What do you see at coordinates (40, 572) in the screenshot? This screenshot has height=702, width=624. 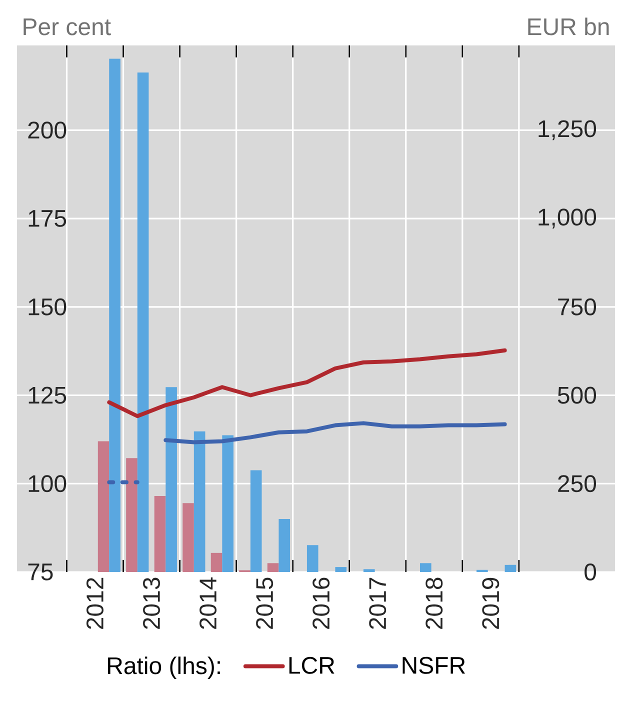 I see `y-tick-label: 75` at bounding box center [40, 572].